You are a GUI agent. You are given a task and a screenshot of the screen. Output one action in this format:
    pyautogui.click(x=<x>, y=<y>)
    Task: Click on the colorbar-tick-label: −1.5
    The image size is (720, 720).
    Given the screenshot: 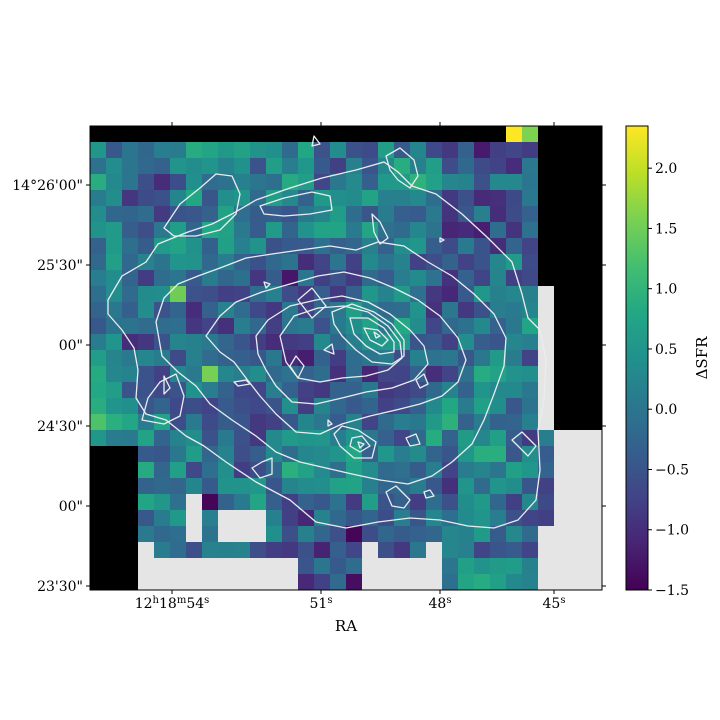 What is the action you would take?
    pyautogui.click(x=672, y=591)
    